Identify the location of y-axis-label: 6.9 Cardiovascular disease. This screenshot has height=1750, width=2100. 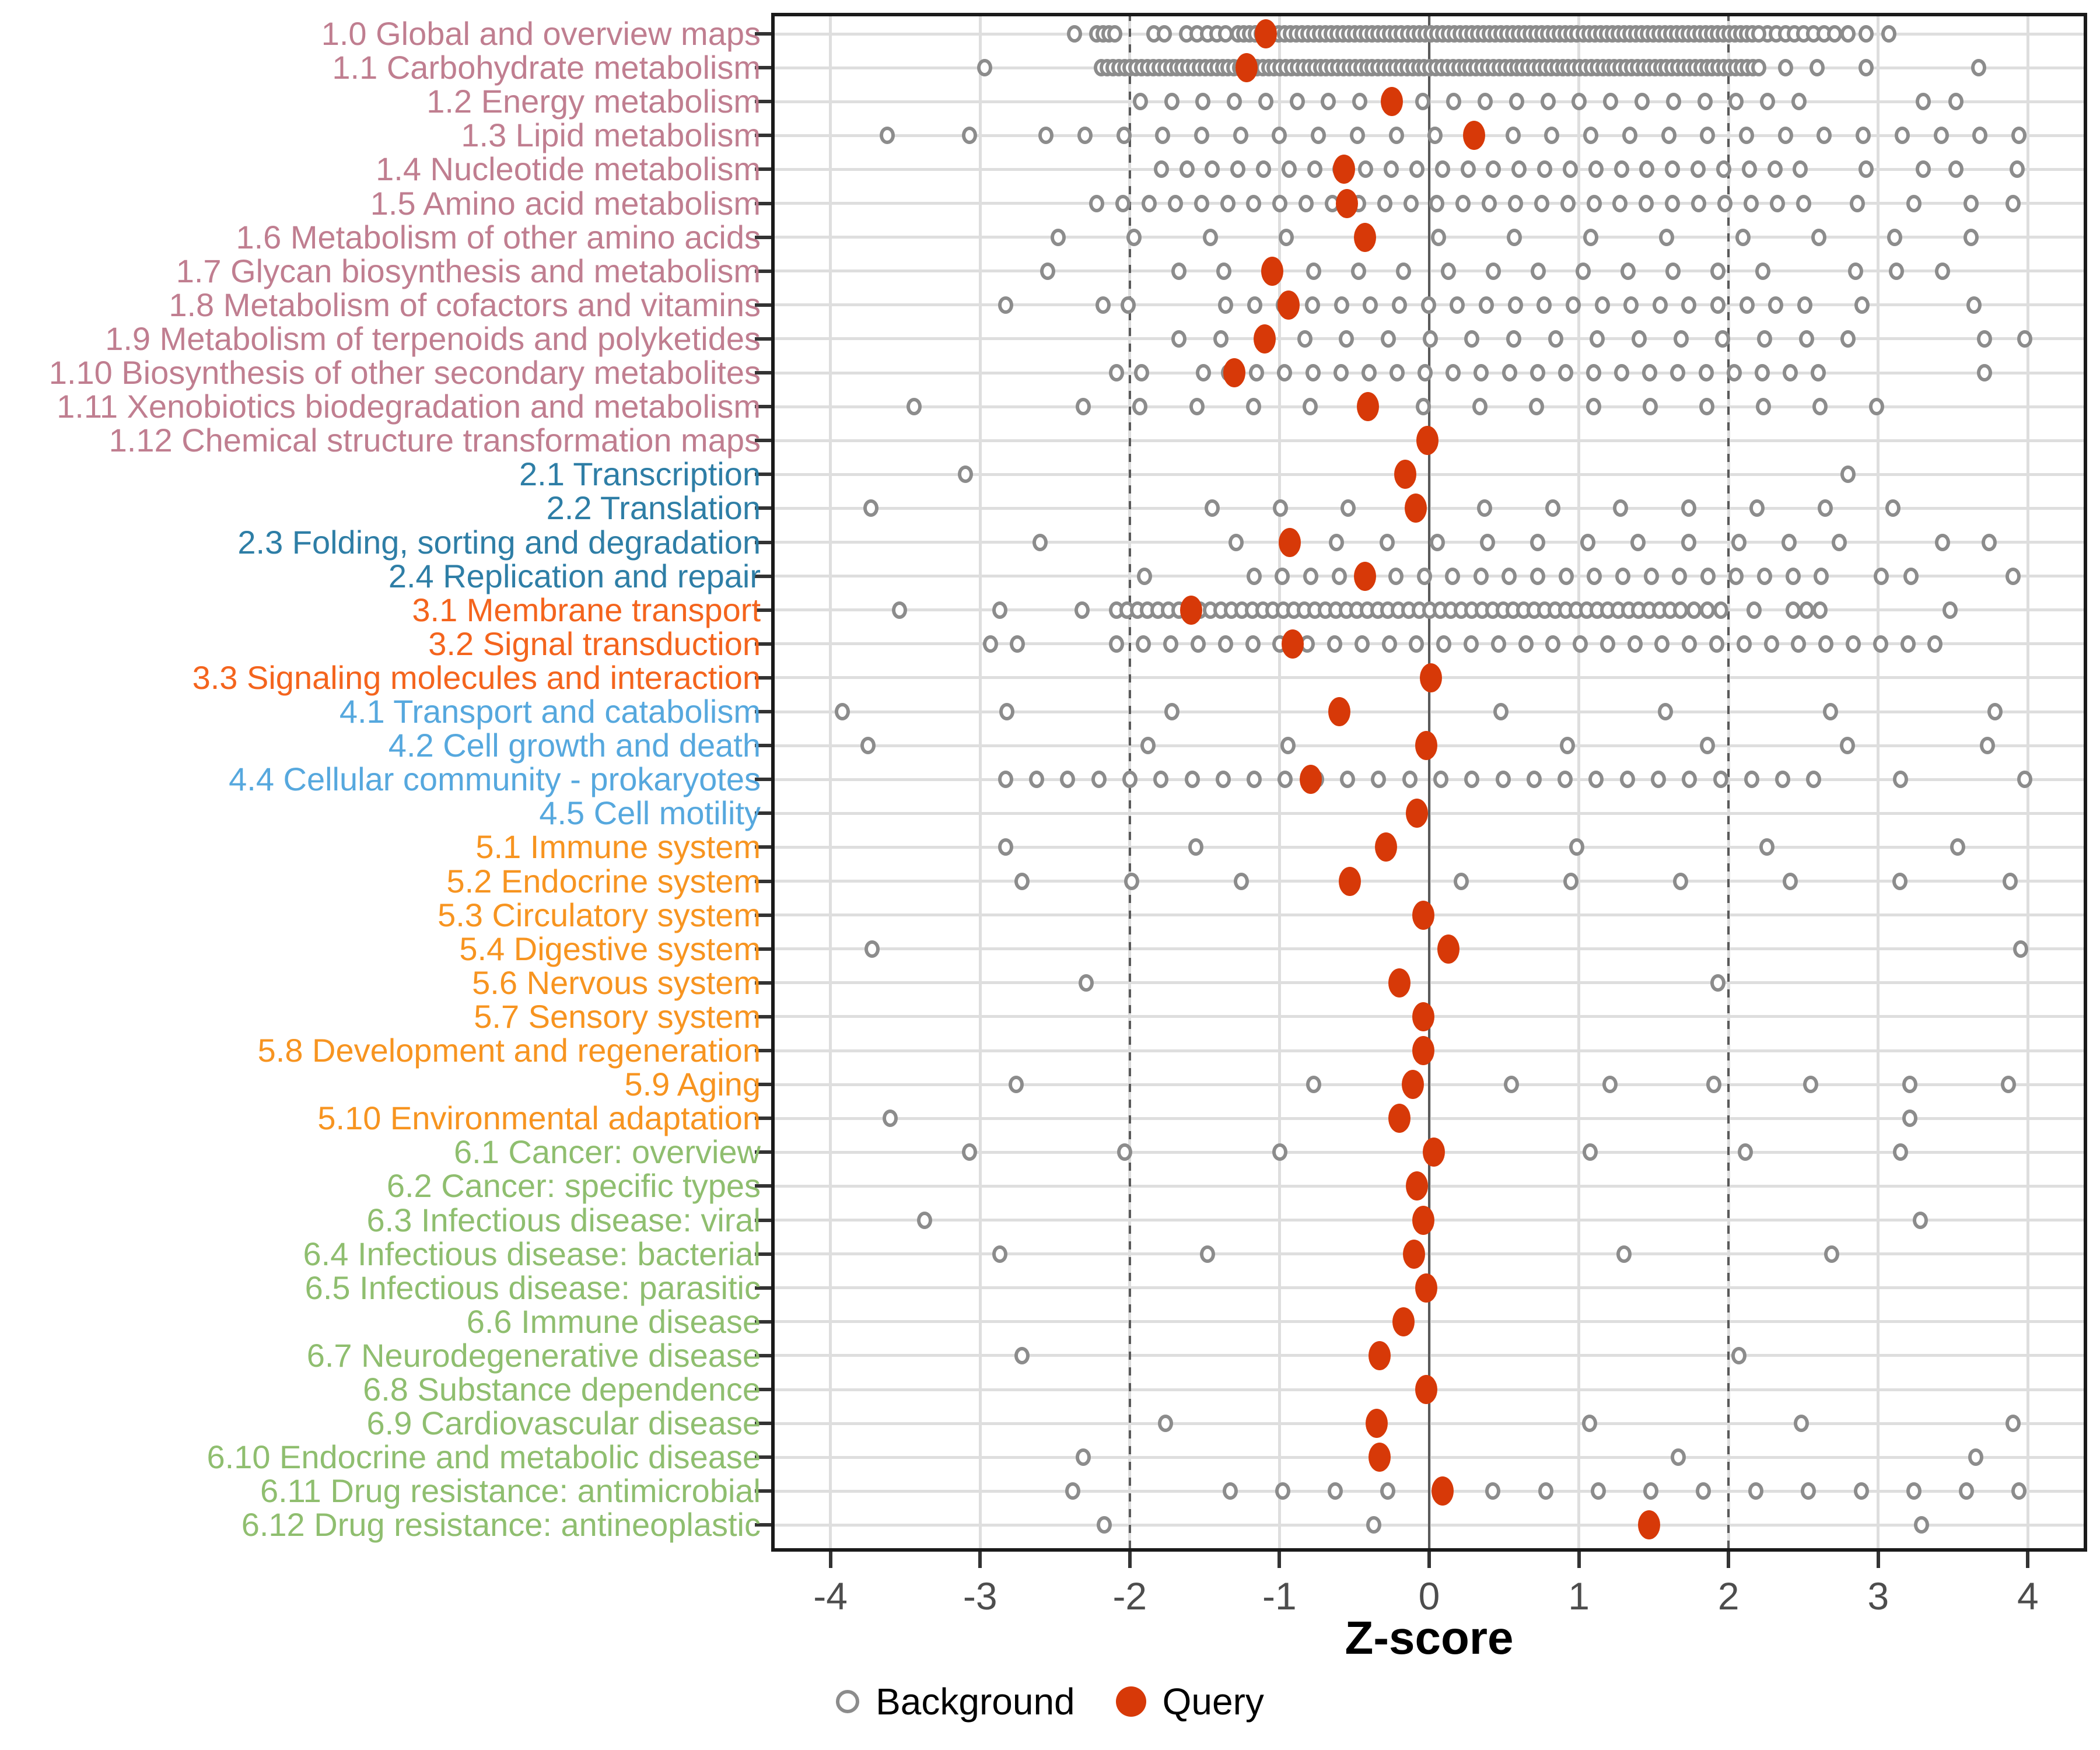
(563, 1423).